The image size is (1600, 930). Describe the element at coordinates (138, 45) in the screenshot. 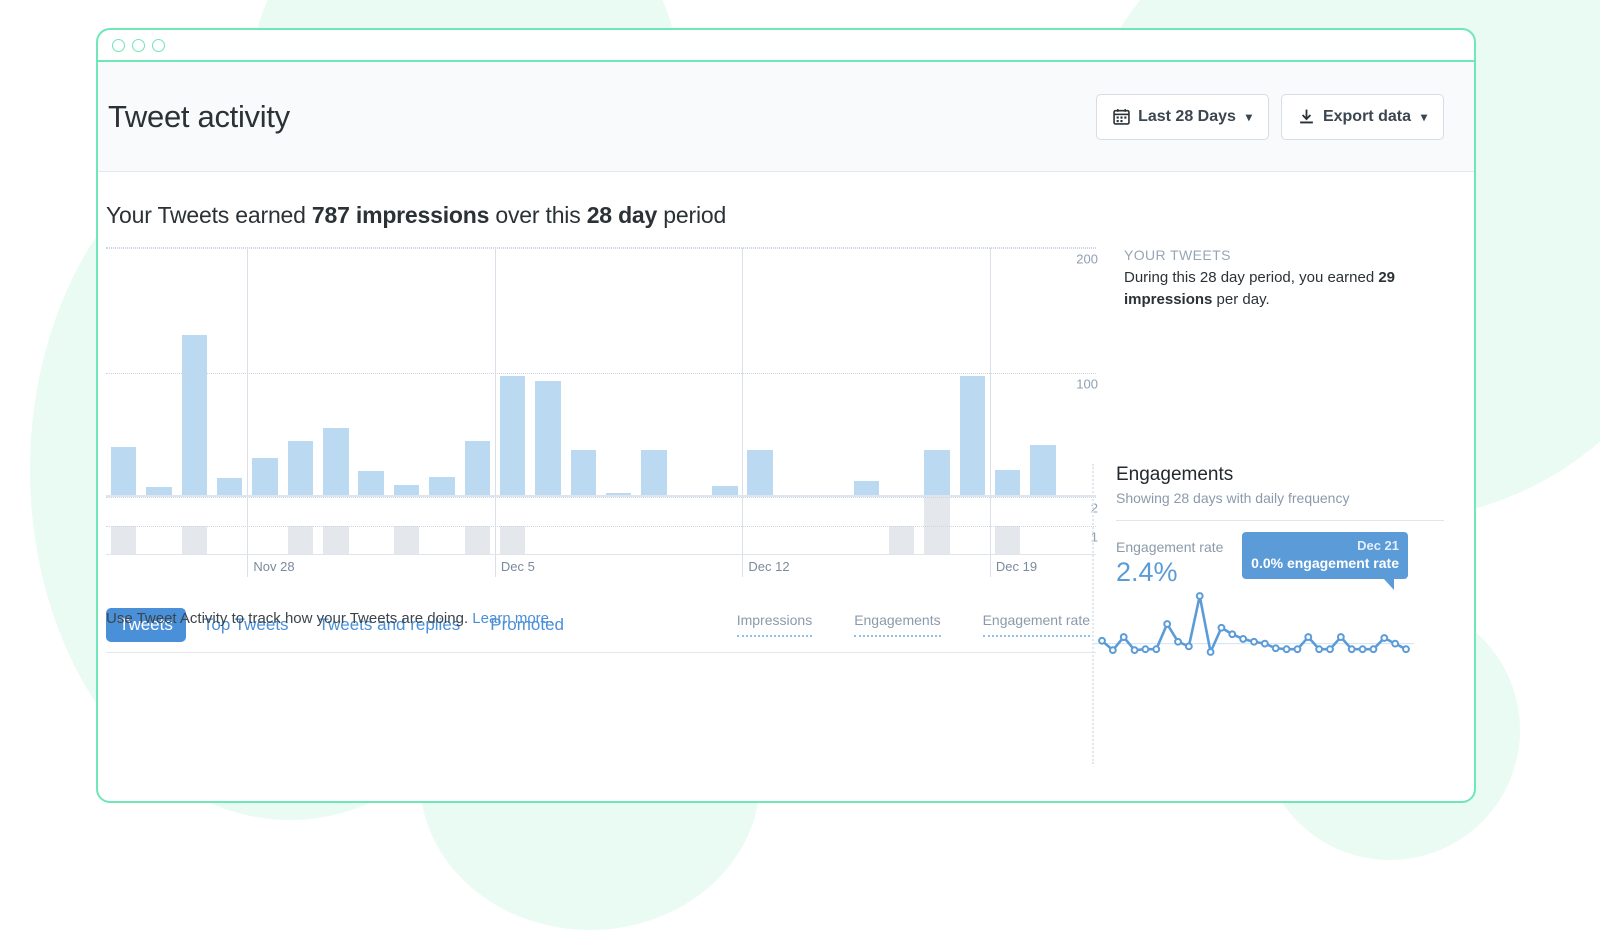

I see `window-dot-minimize-icon` at that location.